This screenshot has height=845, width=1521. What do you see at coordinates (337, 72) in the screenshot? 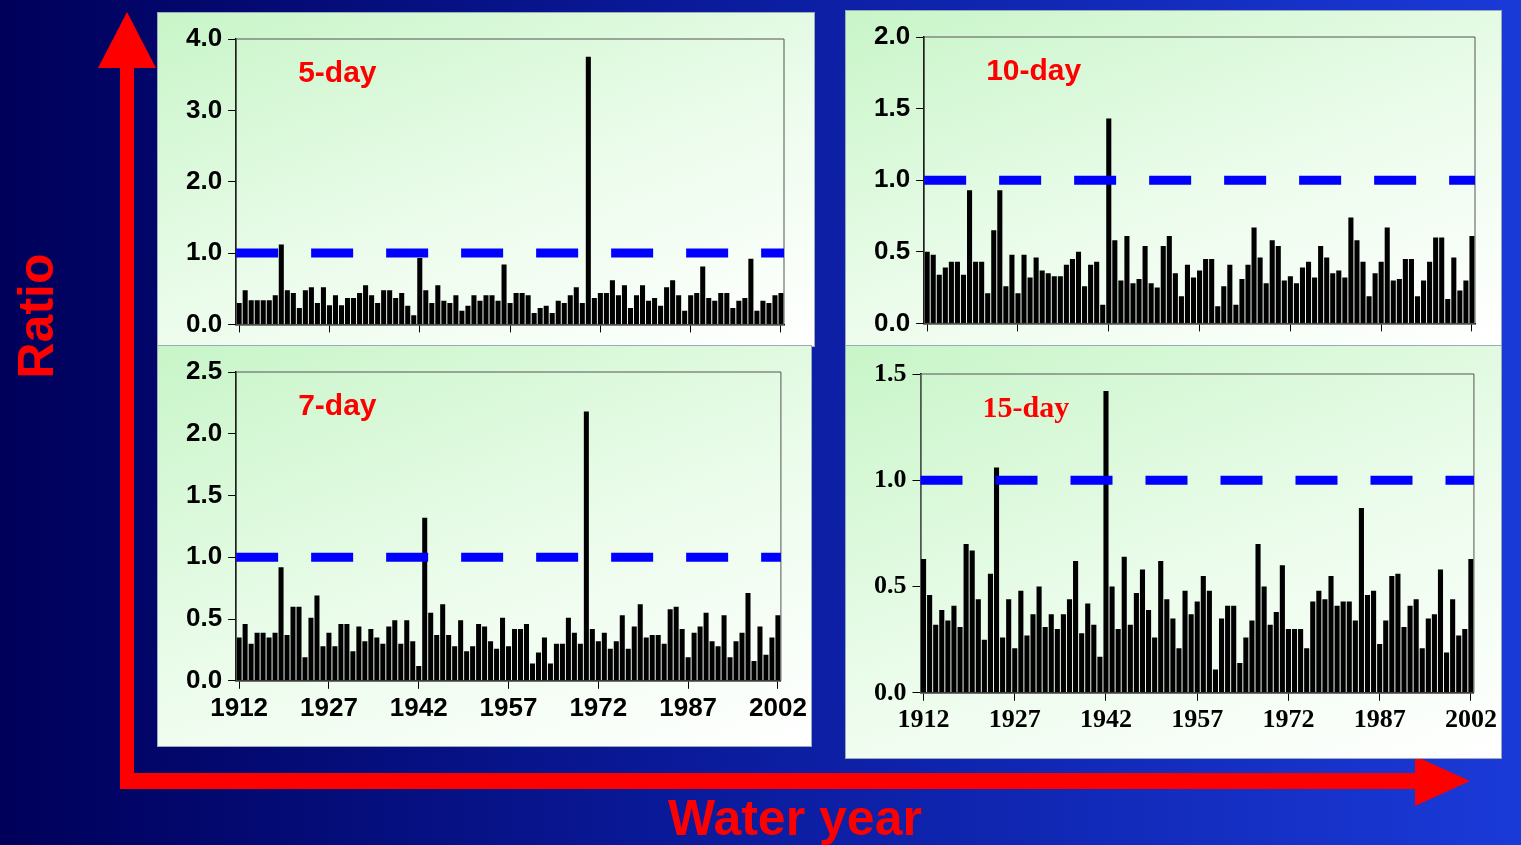
I see `annotation: 5-day` at bounding box center [337, 72].